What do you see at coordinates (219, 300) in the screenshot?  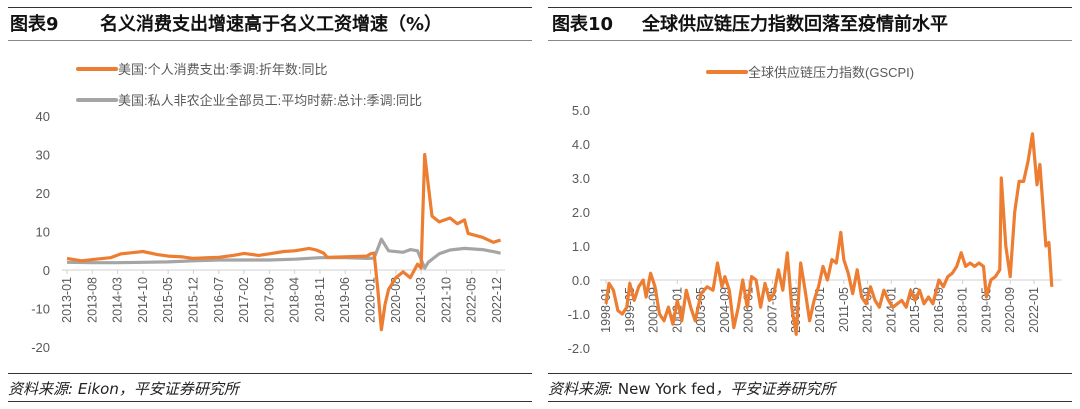 I see `x-tick-label: 2016-07` at bounding box center [219, 300].